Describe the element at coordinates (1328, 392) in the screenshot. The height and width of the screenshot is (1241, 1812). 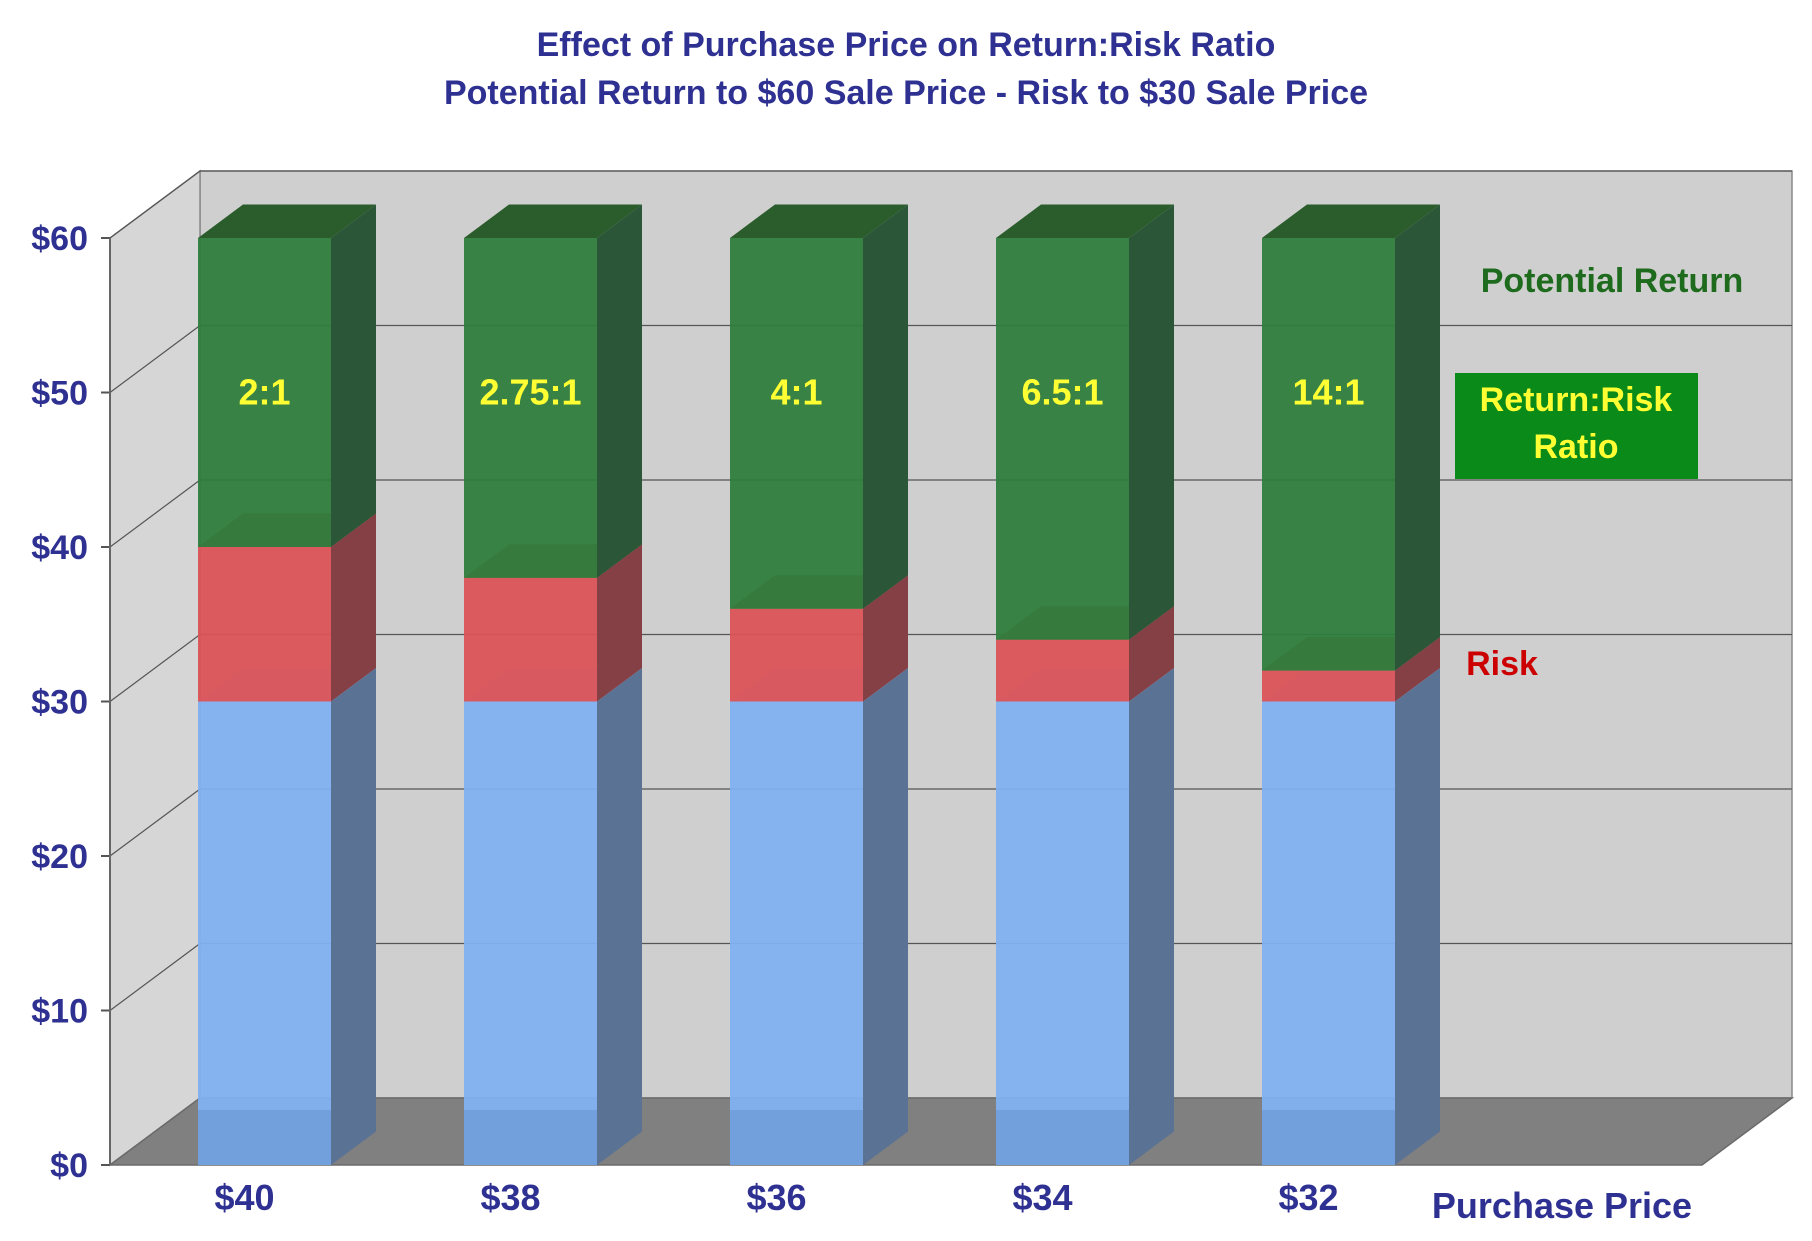
I see `ratio-label: 14:1` at that location.